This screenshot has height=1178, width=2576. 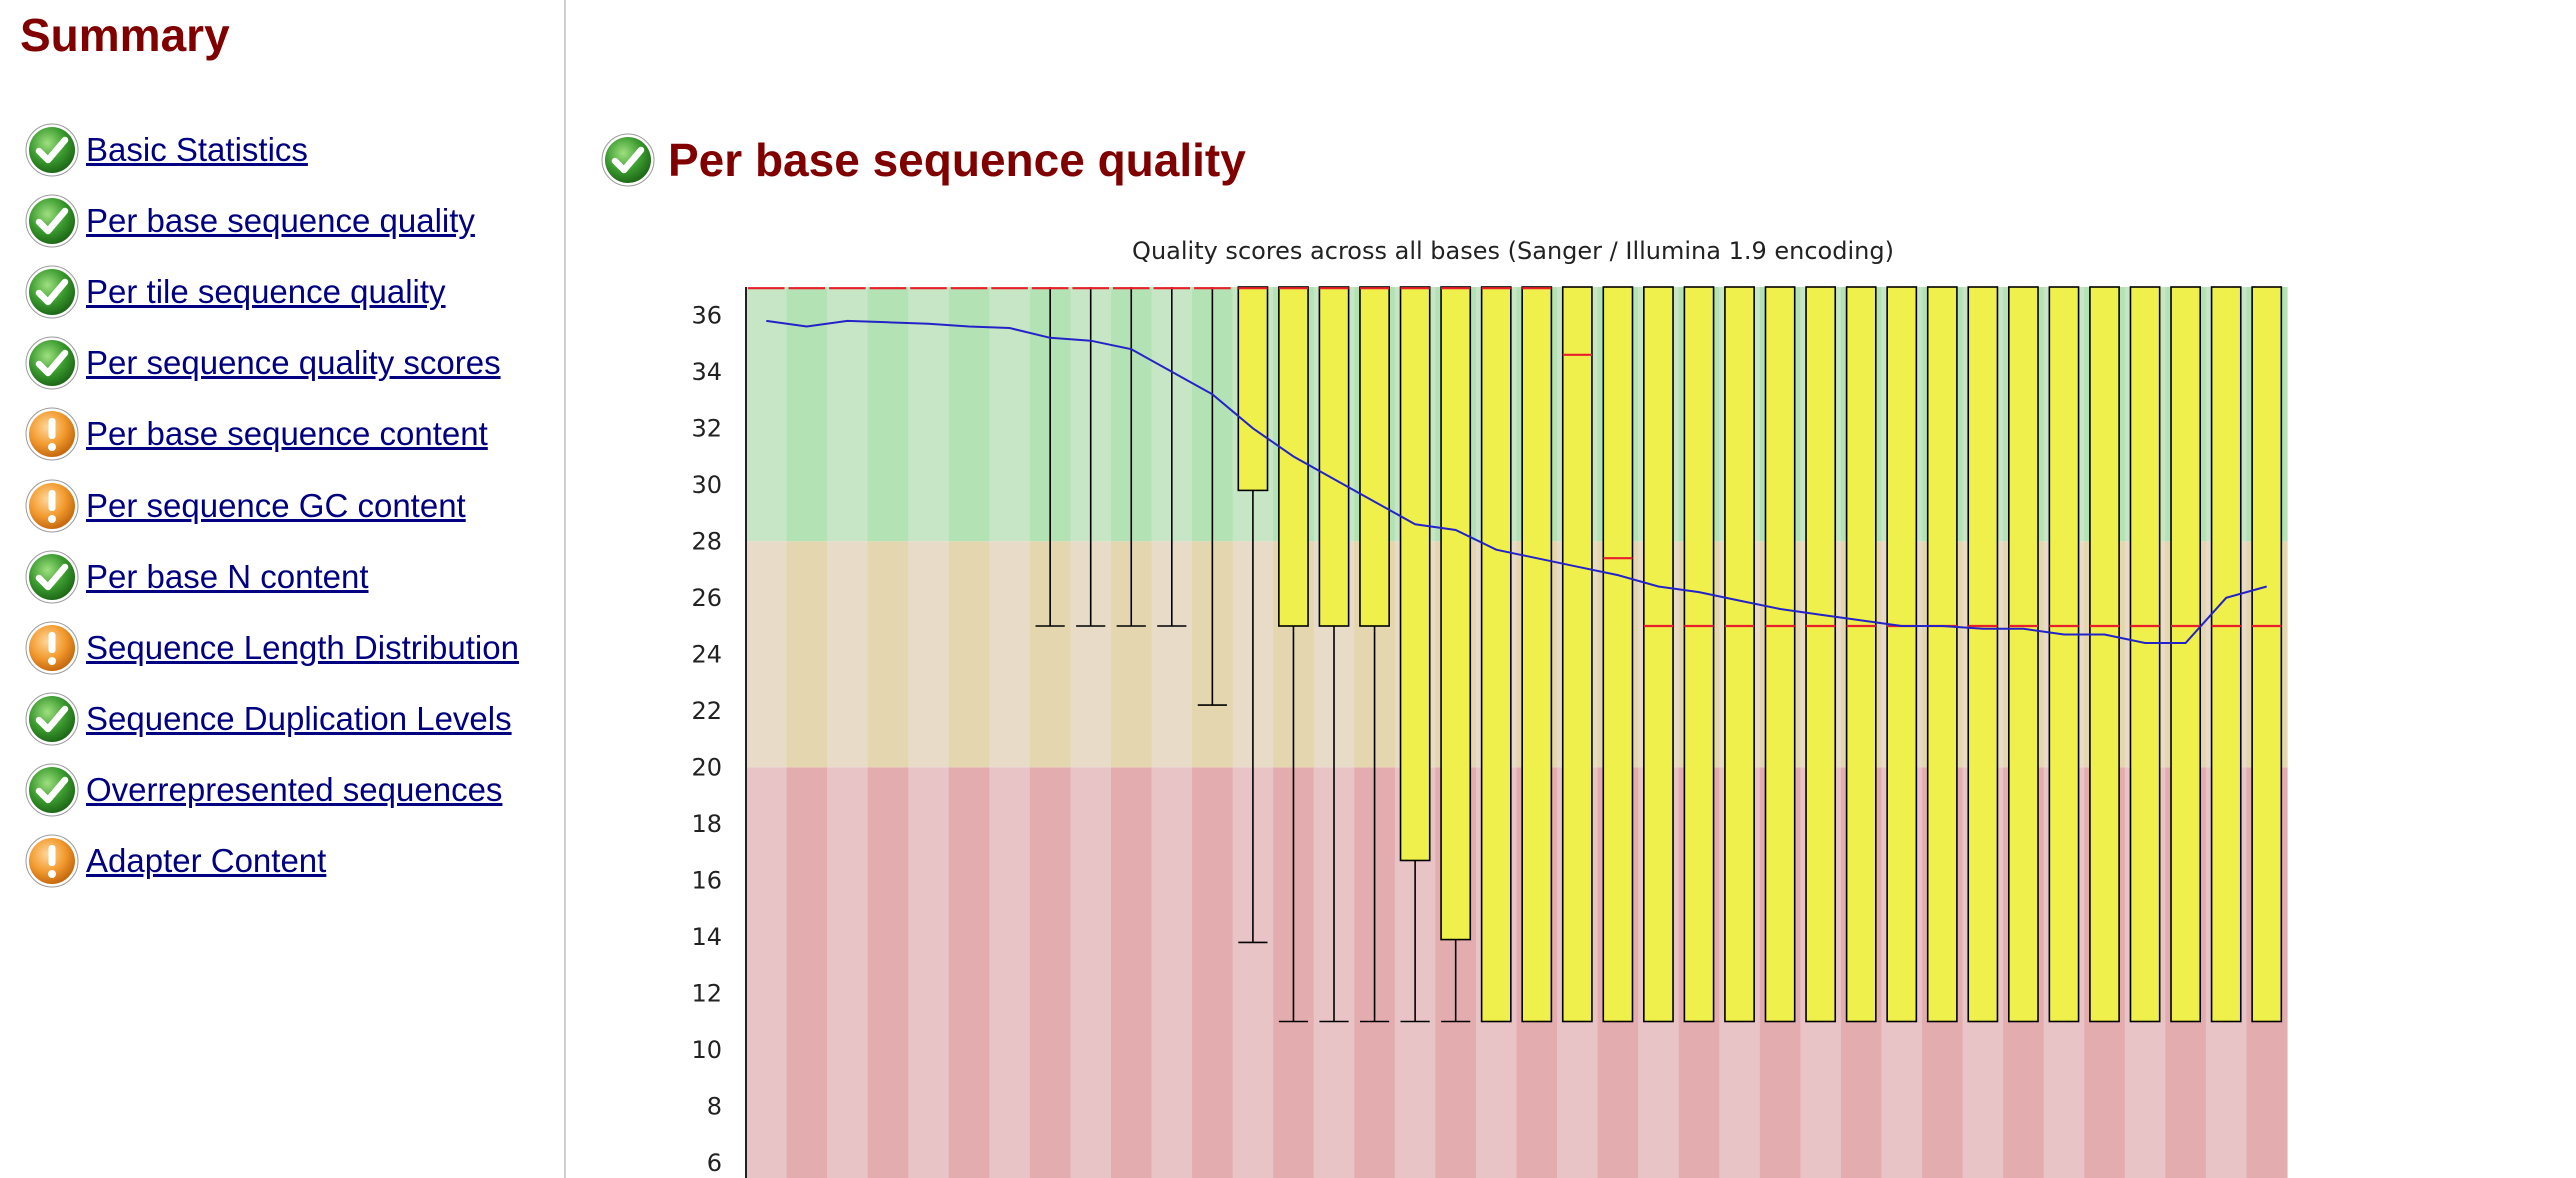 I want to click on y-tick-label: 34, so click(x=706, y=372).